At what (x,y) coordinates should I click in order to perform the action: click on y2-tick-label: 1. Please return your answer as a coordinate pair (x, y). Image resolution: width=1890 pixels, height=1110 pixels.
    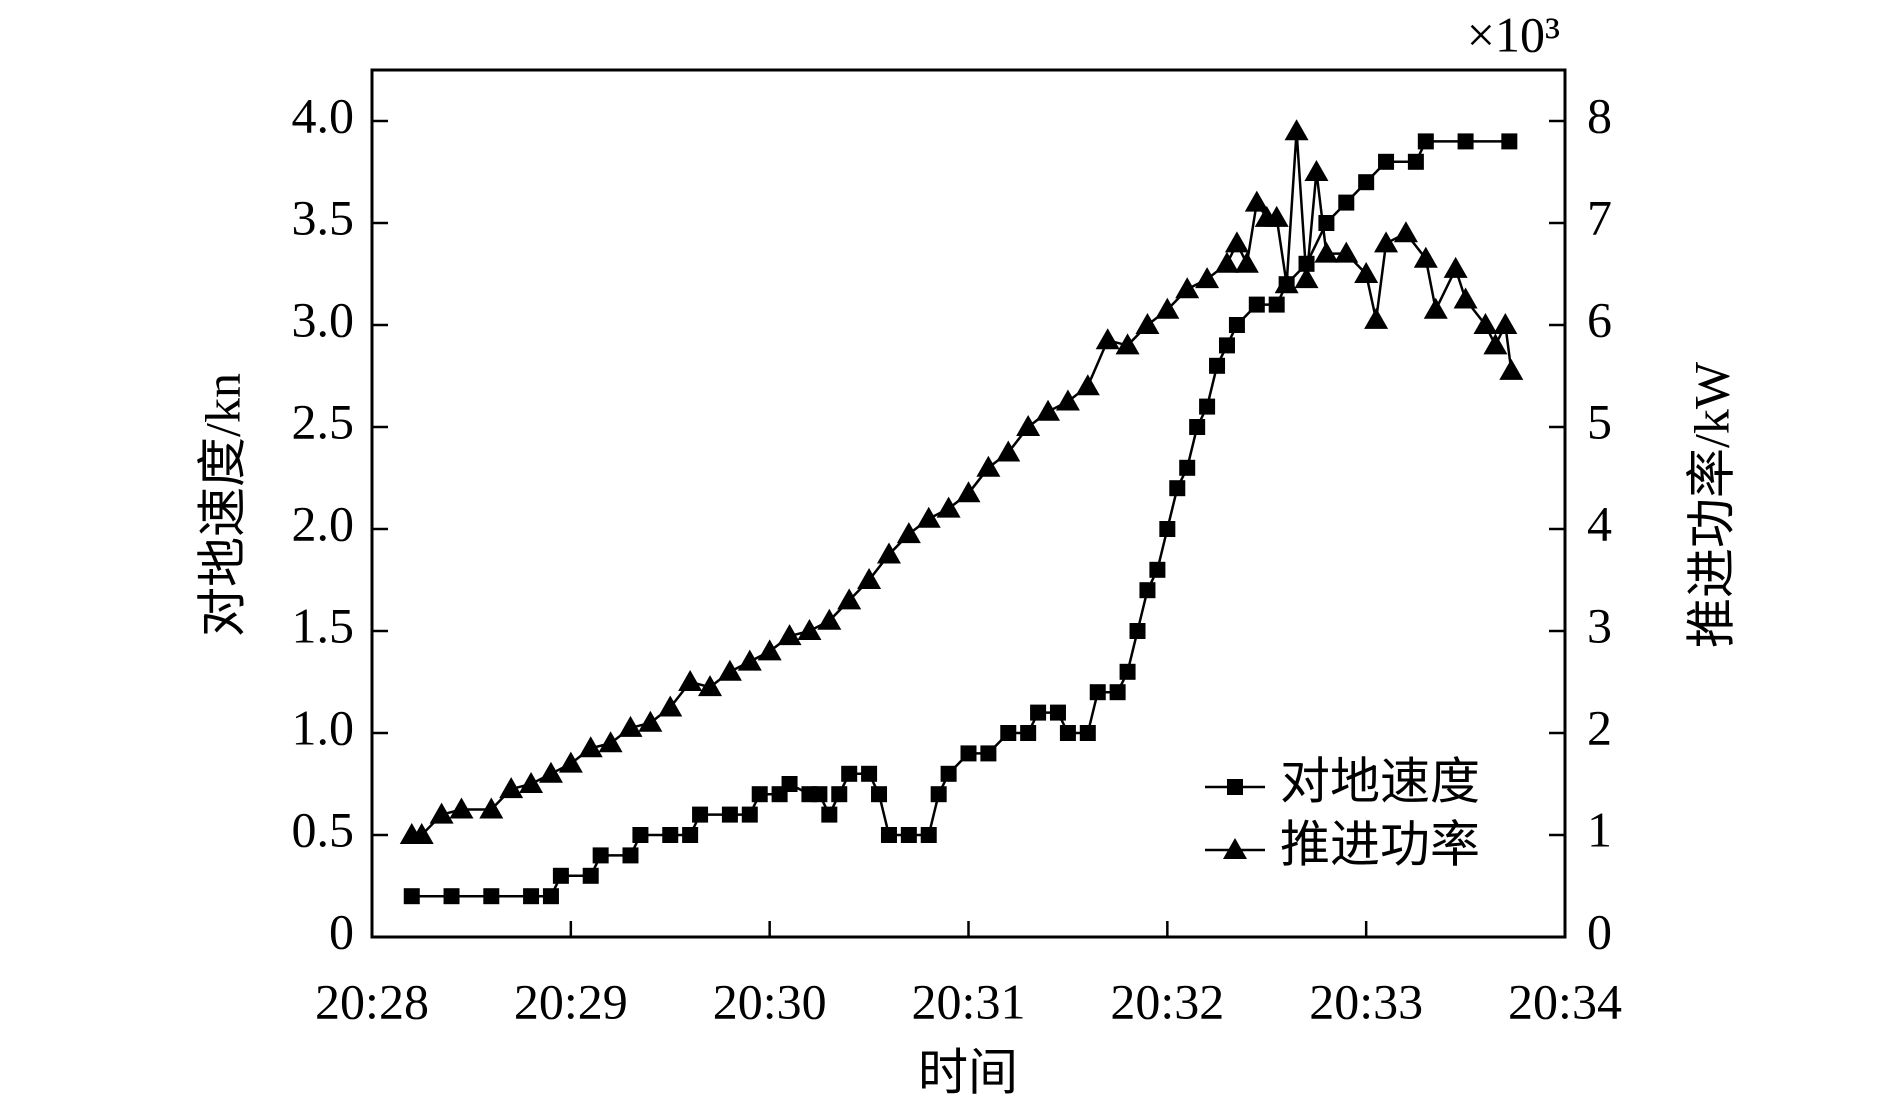
    Looking at the image, I should click on (1599, 829).